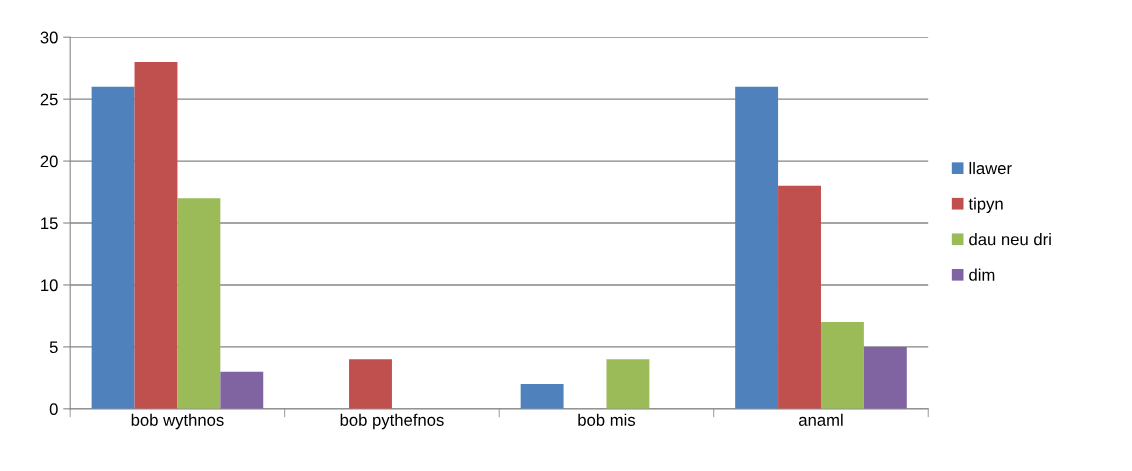 The image size is (1132, 471). Describe the element at coordinates (982, 274) in the screenshot. I see `legend-label: dim` at that location.